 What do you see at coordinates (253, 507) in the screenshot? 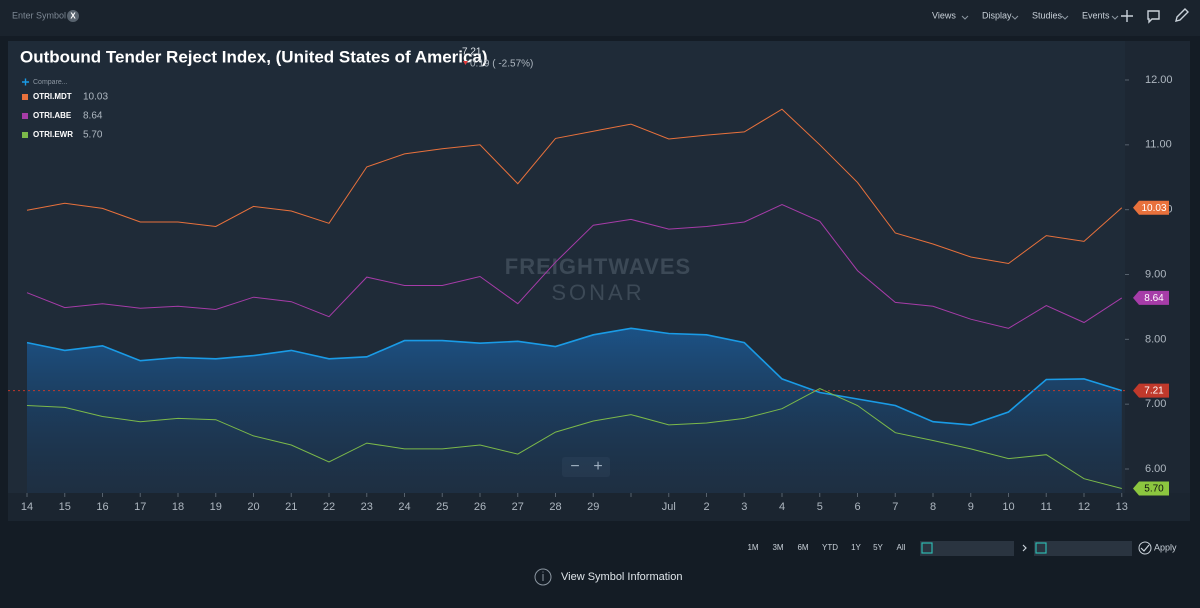
I see `x-tick-label: 20` at bounding box center [253, 507].